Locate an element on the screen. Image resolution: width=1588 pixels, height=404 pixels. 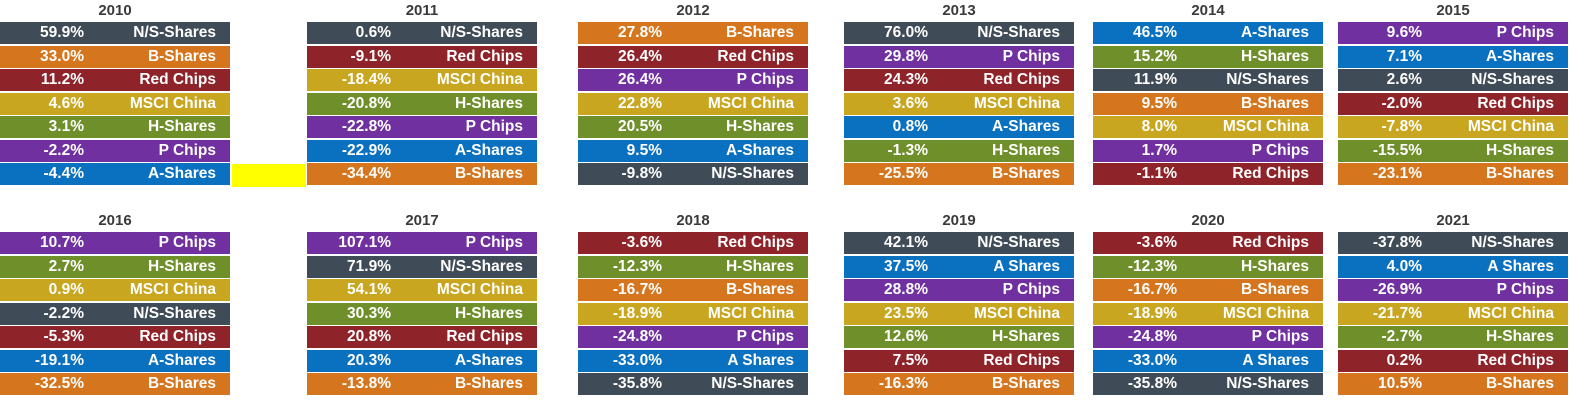
ranking-row: 76.0% N/S-Shares is located at coordinates (959, 33).